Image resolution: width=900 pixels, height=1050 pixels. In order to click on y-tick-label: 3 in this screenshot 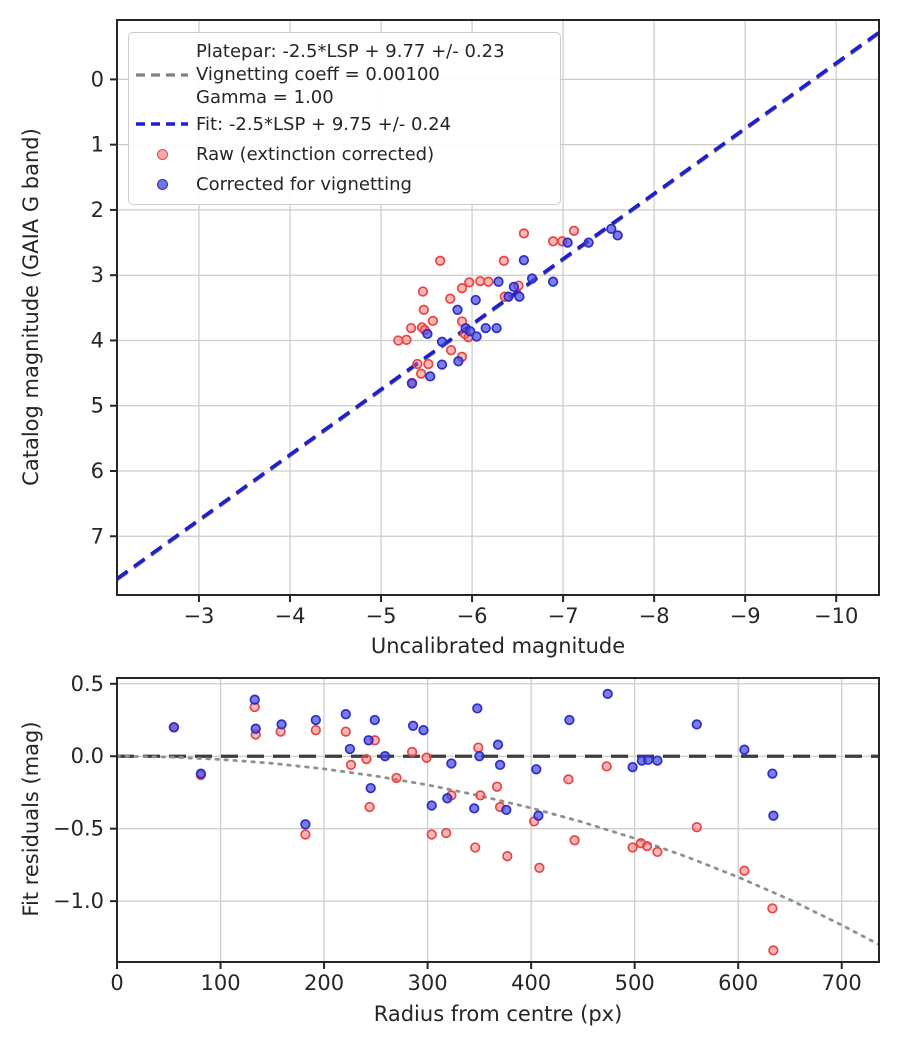, I will do `click(97, 275)`.